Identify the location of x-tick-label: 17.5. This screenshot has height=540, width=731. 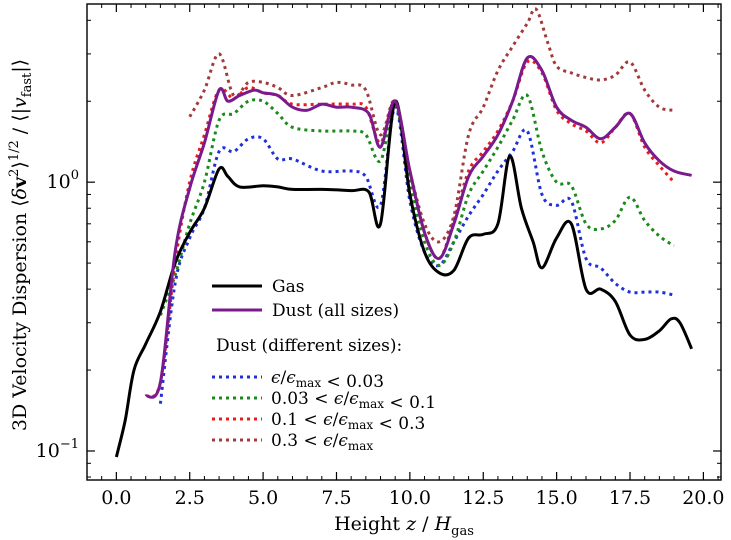
(630, 498).